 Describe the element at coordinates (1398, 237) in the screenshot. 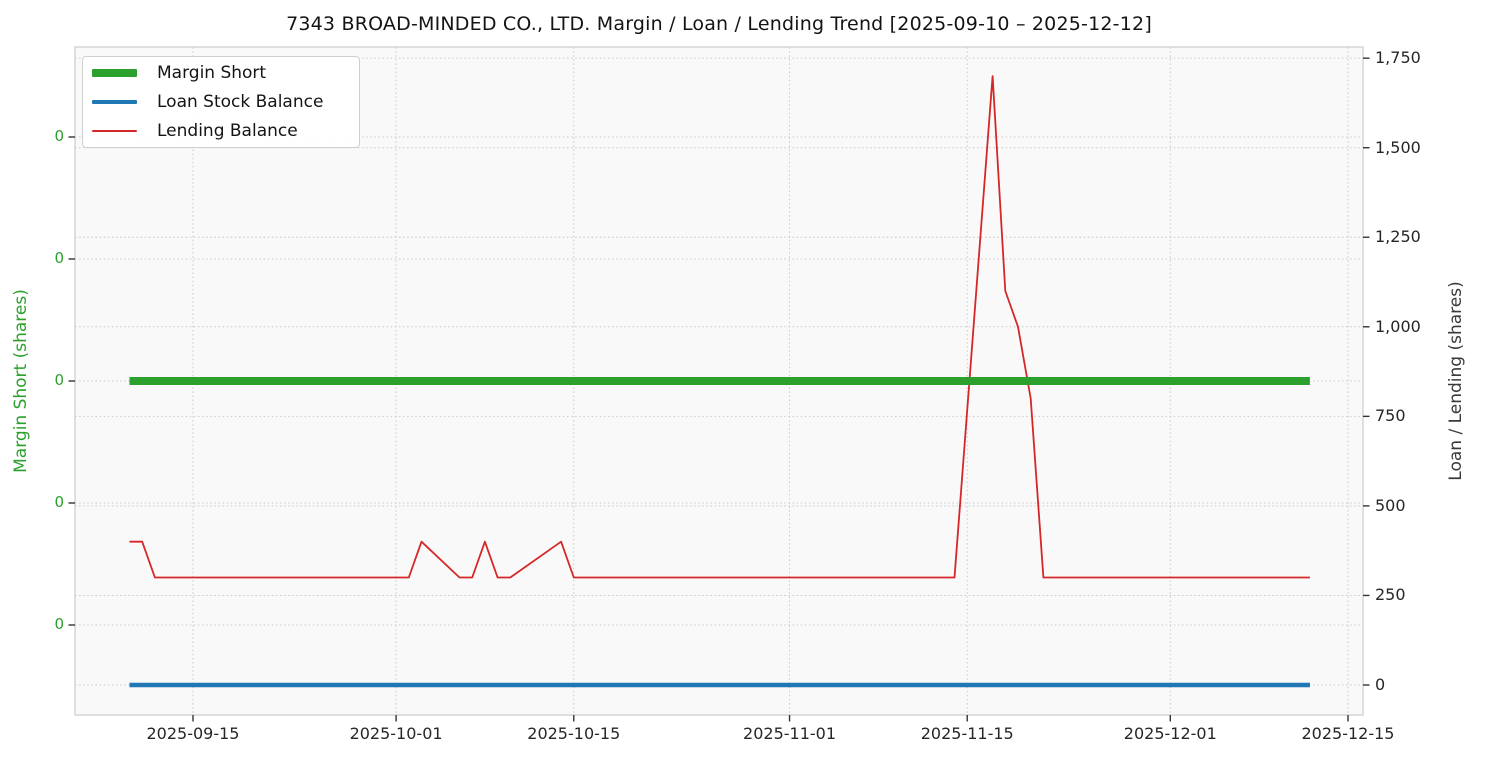

I see `right-axis-tick-label: 1,250` at that location.